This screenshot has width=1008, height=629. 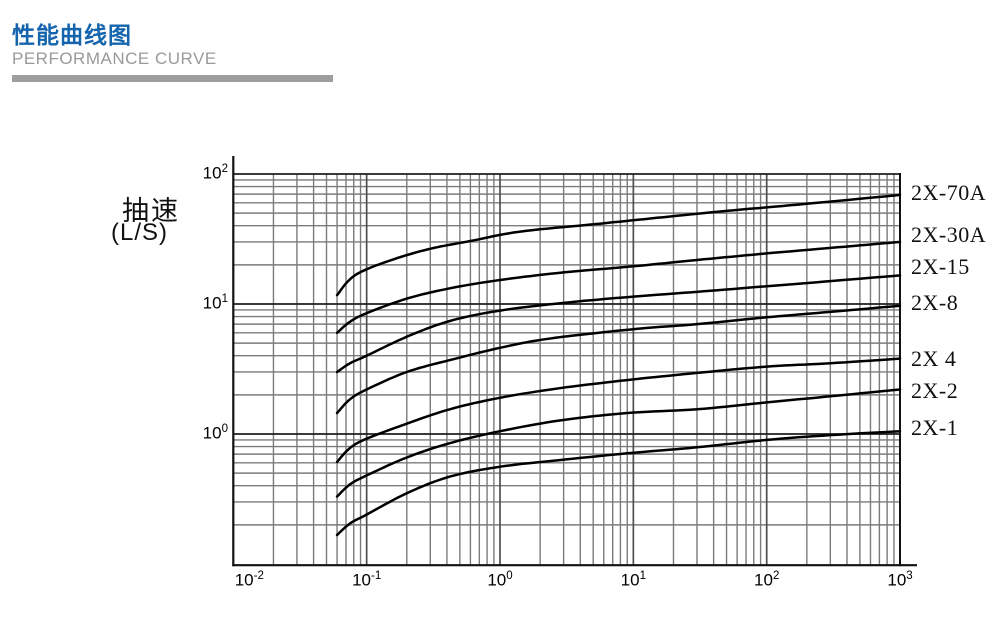 What do you see at coordinates (151, 211) in the screenshot?
I see `y-axis-unit-cn: 抽速` at bounding box center [151, 211].